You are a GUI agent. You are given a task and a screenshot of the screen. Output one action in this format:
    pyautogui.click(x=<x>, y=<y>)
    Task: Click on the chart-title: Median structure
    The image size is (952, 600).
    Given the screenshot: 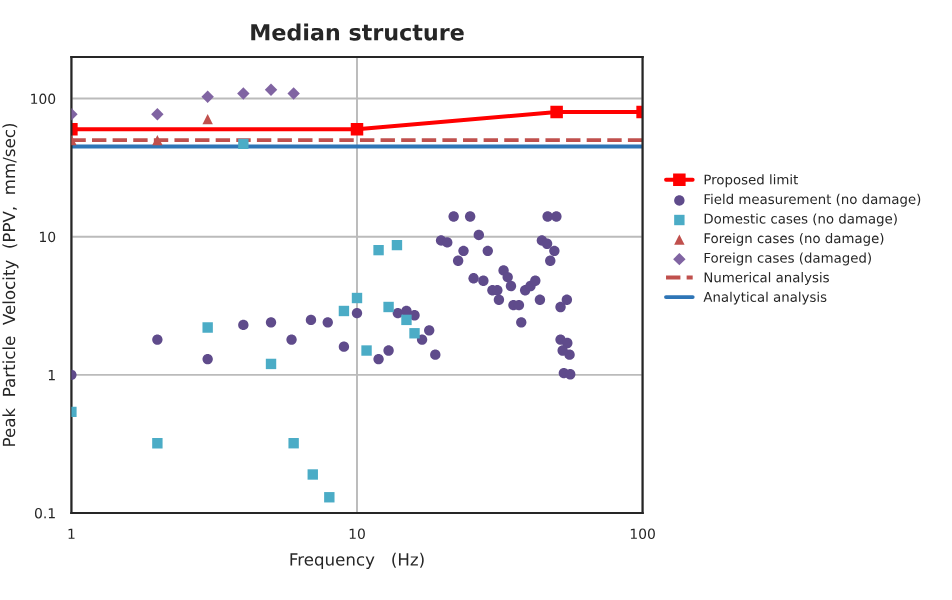 What is the action you would take?
    pyautogui.click(x=357, y=32)
    